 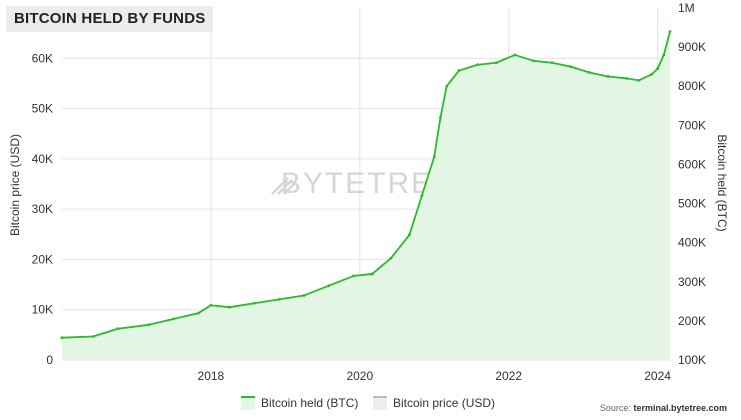 I want to click on legend-item-price: Bitcoin price (USD), so click(x=434, y=403).